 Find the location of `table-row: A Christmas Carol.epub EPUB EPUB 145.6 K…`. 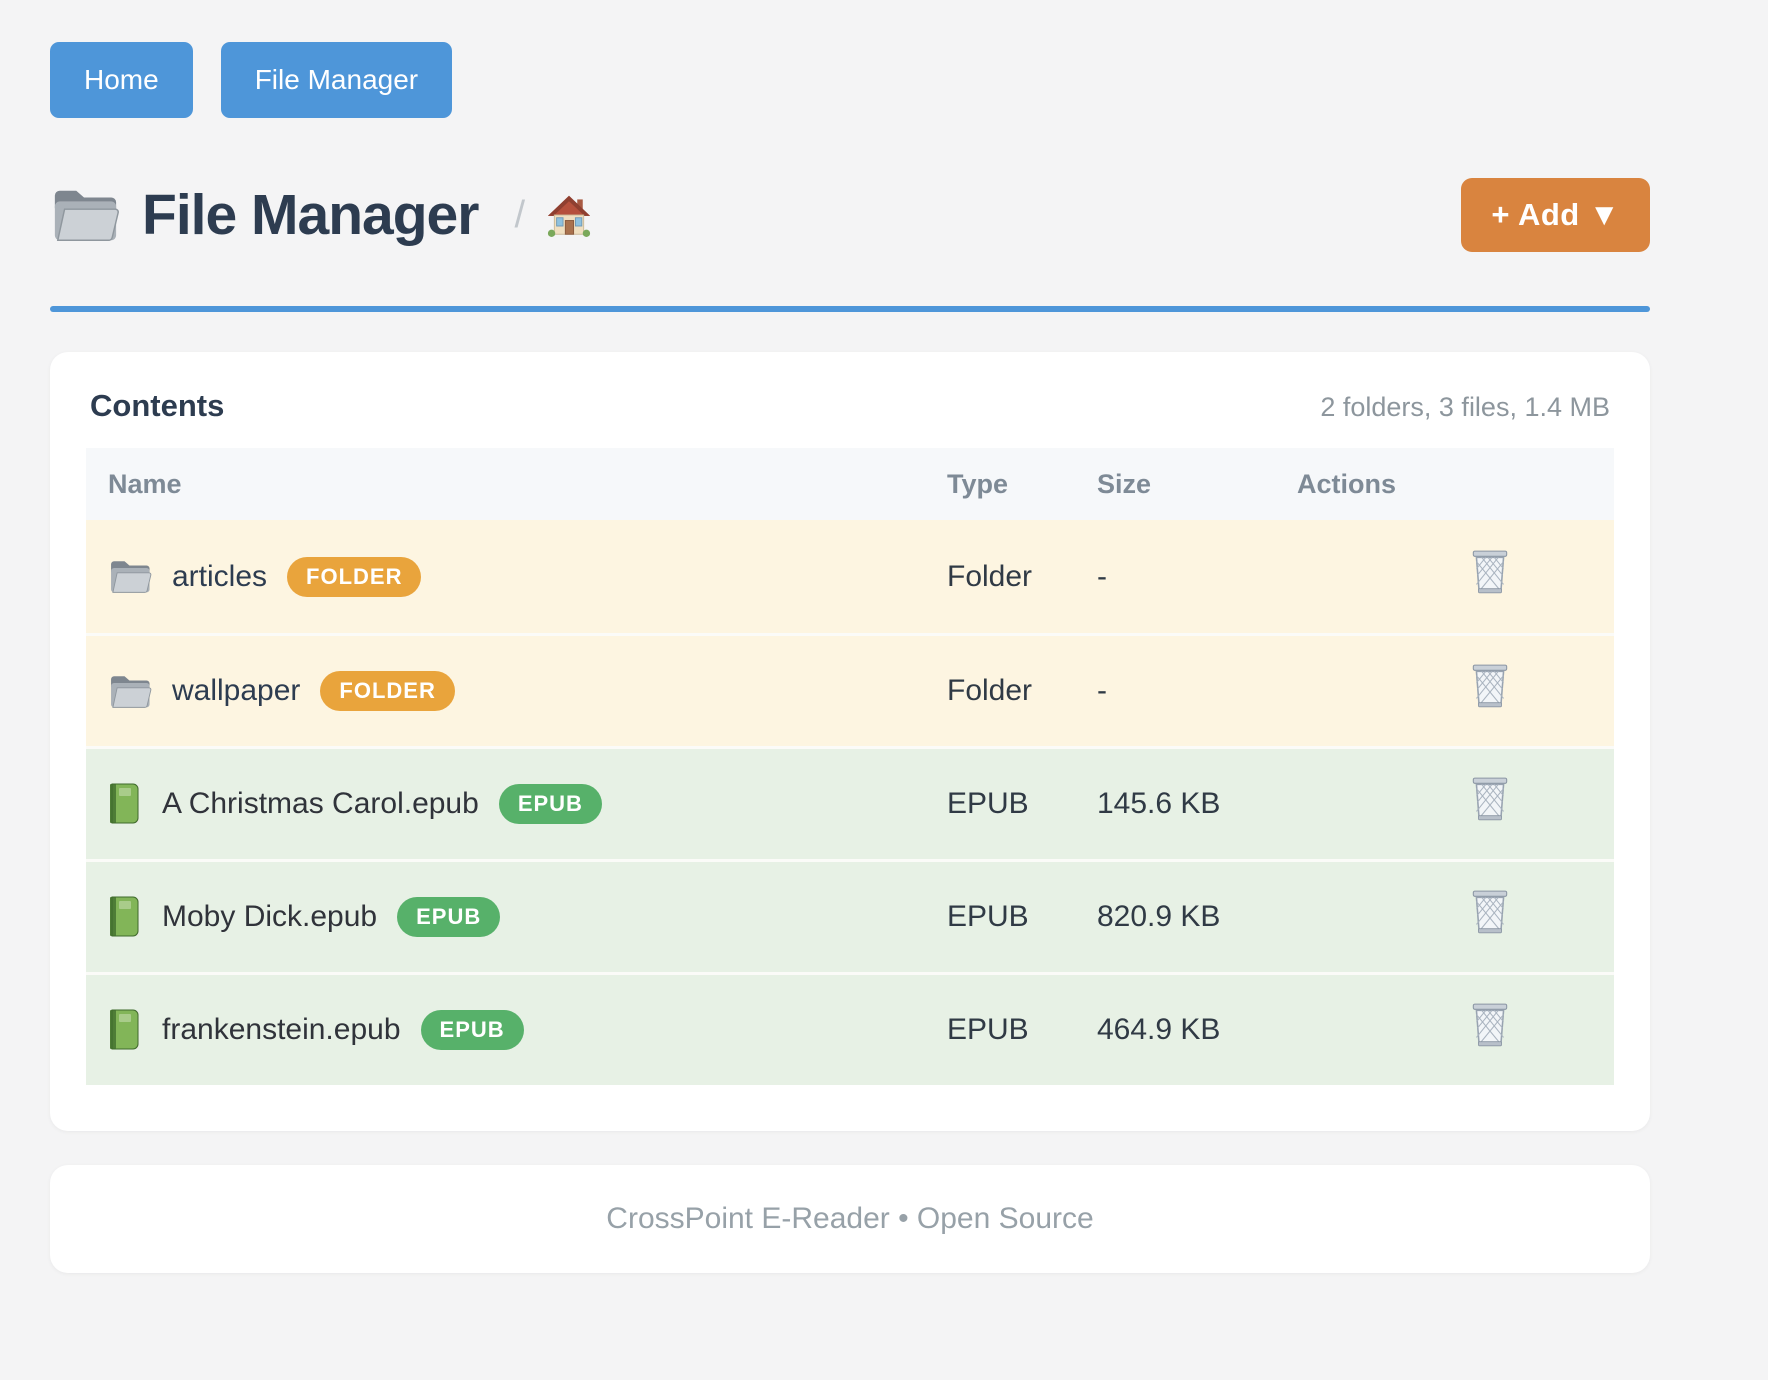

table-row: A Christmas Carol.epub EPUB EPUB 145.6 K… is located at coordinates (850, 802).